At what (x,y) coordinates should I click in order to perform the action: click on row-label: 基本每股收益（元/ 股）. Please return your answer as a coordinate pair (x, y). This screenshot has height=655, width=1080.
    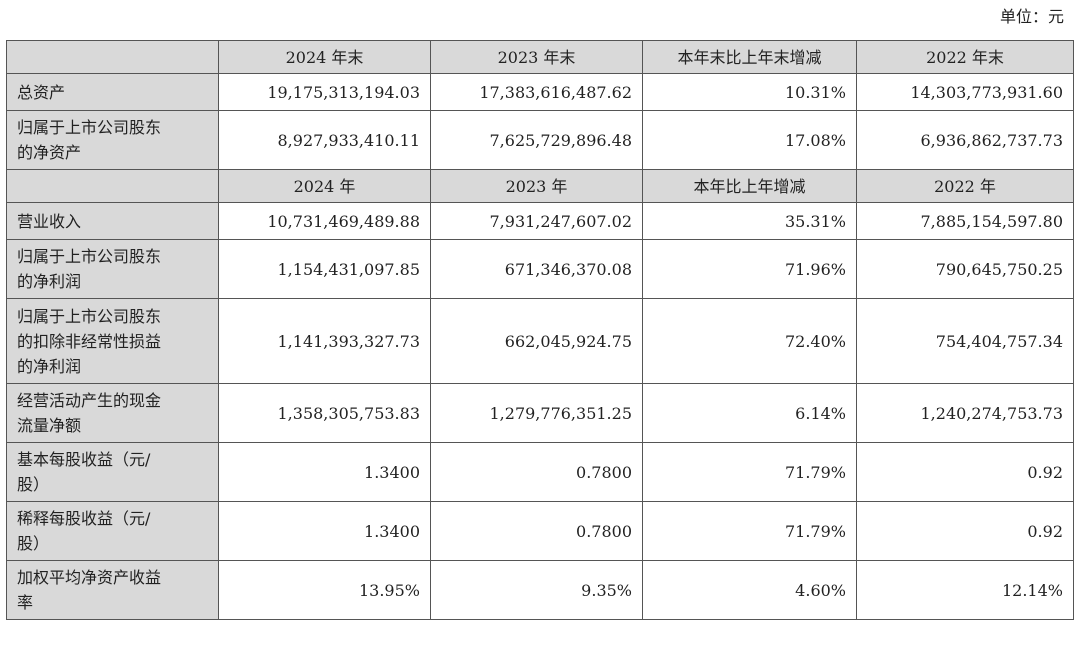
    Looking at the image, I should click on (112, 472).